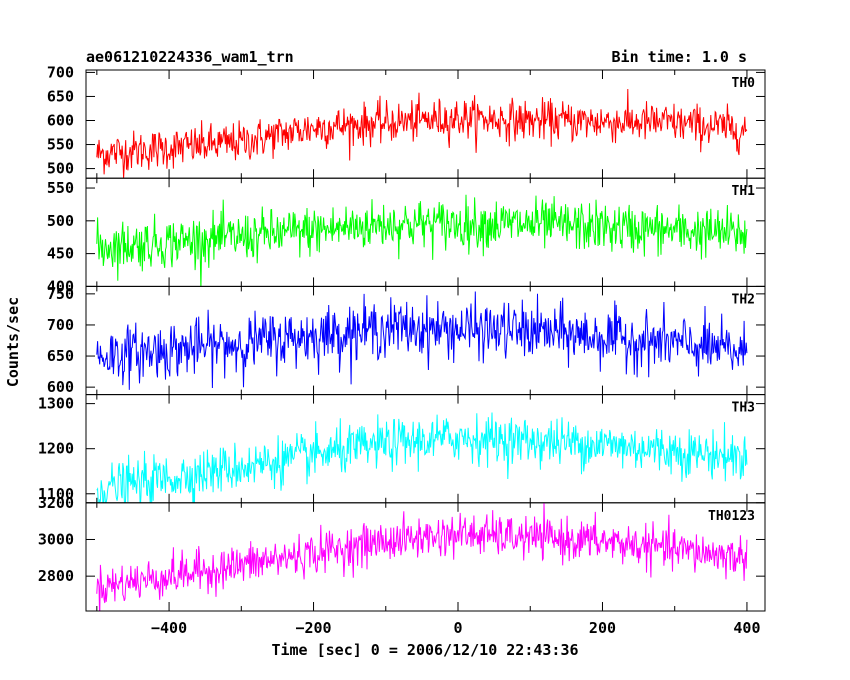  What do you see at coordinates (56, 539) in the screenshot?
I see `y-tick-label: 3000` at bounding box center [56, 539].